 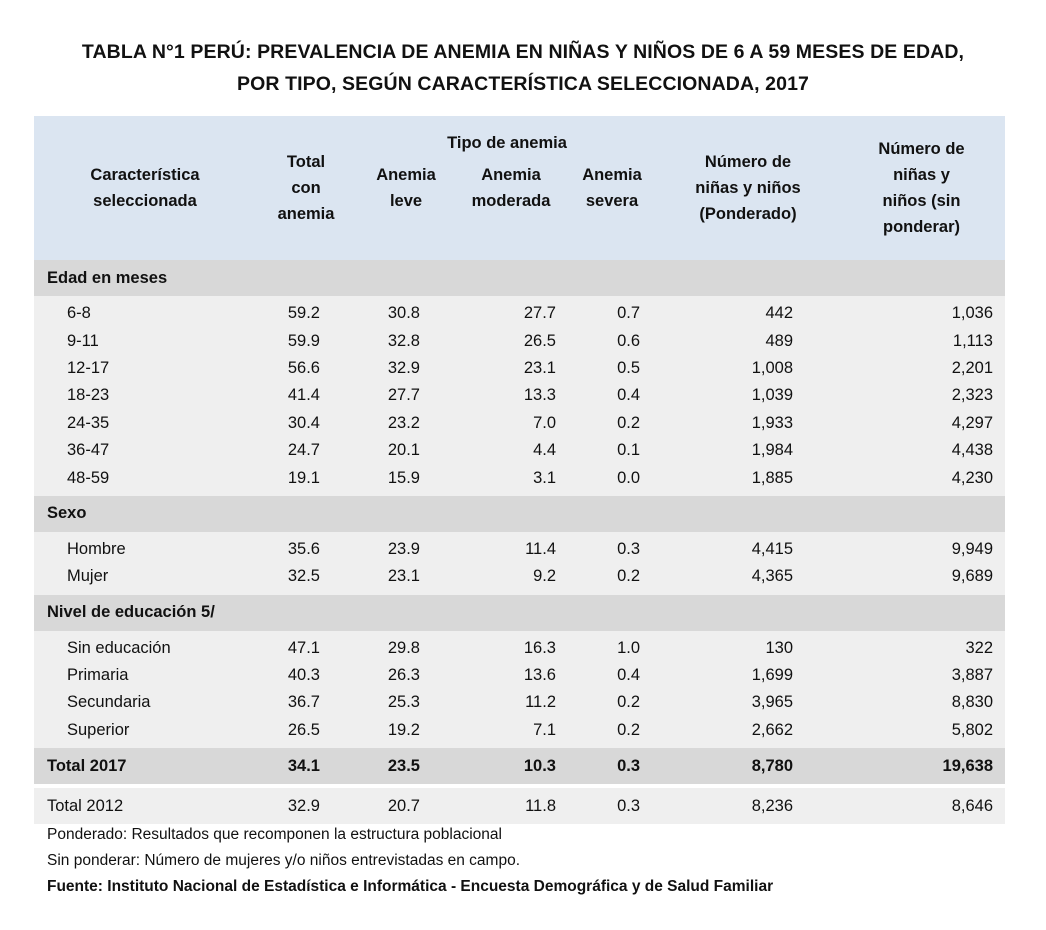 What do you see at coordinates (406, 577) in the screenshot?
I see `cell-leve: 23.1` at bounding box center [406, 577].